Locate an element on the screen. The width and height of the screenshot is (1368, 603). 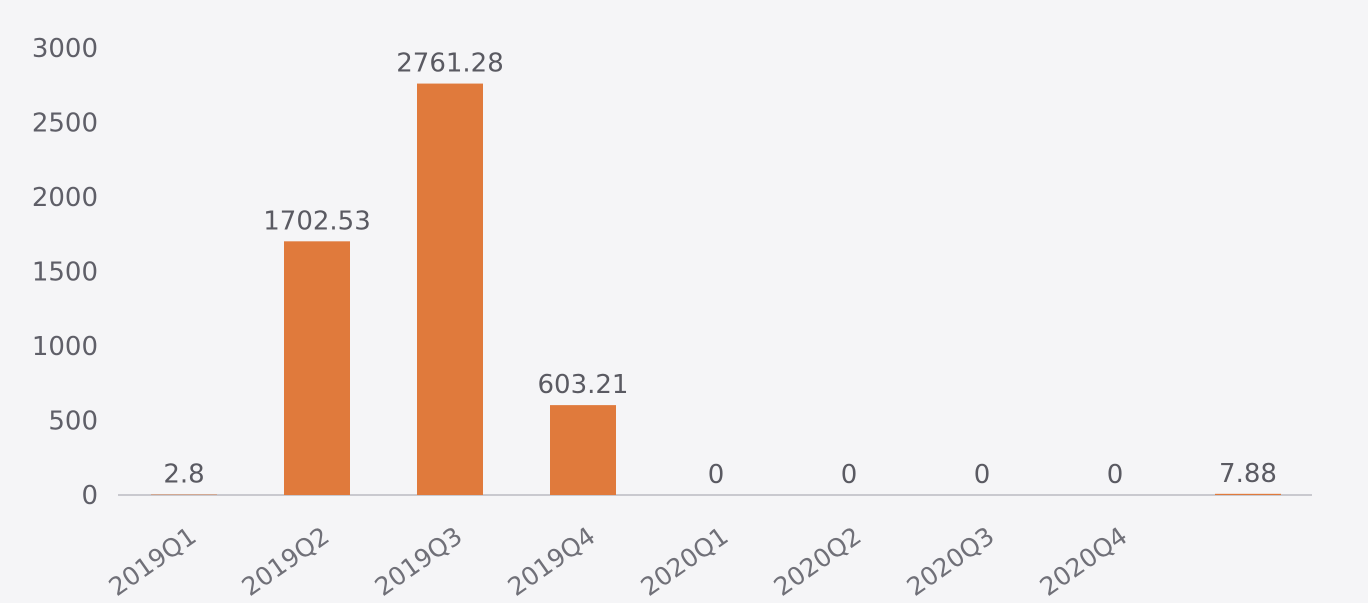
data-label: 2761.28 is located at coordinates (450, 64).